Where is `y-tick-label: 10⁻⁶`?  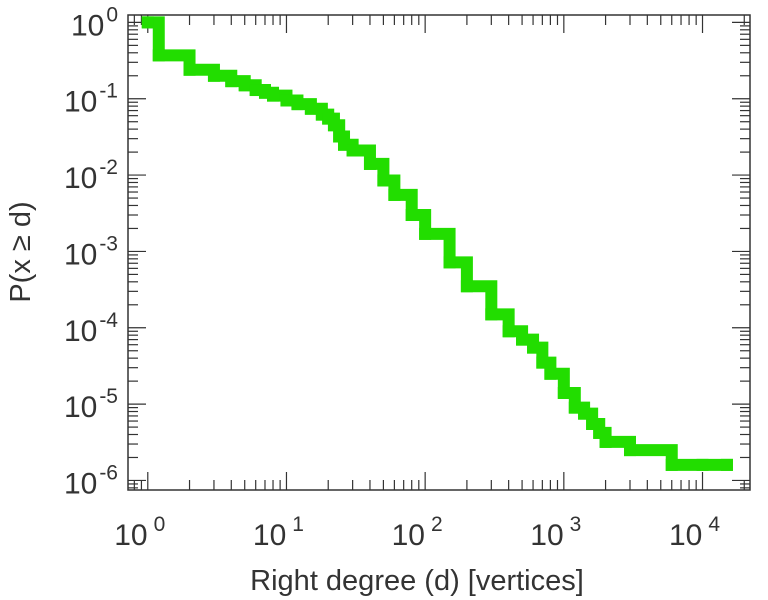
y-tick-label: 10⁻⁶ is located at coordinates (91, 480).